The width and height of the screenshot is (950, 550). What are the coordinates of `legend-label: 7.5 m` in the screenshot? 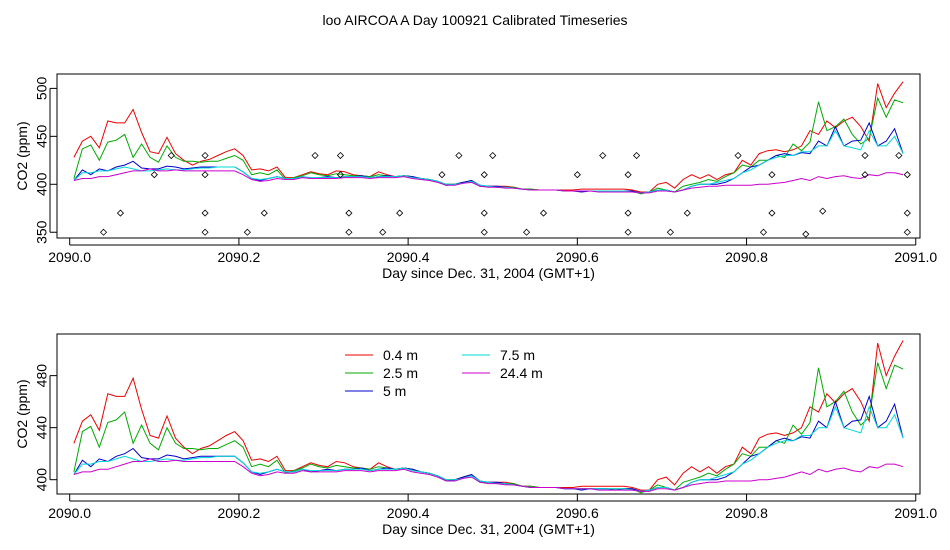 It's located at (517, 355).